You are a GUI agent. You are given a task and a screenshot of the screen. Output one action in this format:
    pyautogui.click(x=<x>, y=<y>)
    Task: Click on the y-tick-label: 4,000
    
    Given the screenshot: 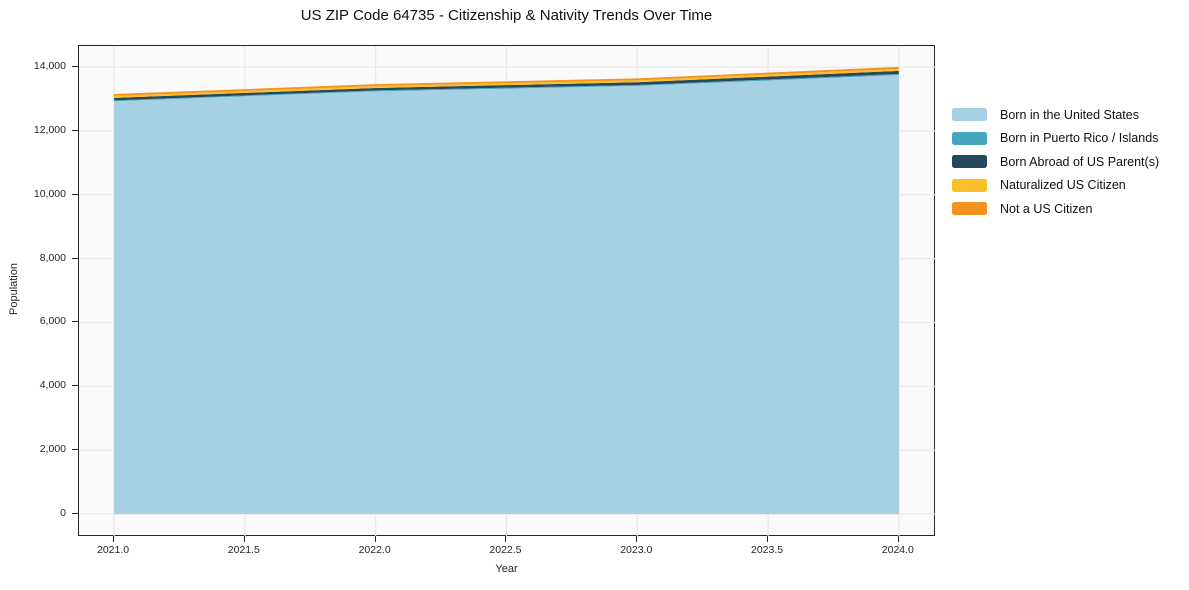 What is the action you would take?
    pyautogui.click(x=52, y=385)
    